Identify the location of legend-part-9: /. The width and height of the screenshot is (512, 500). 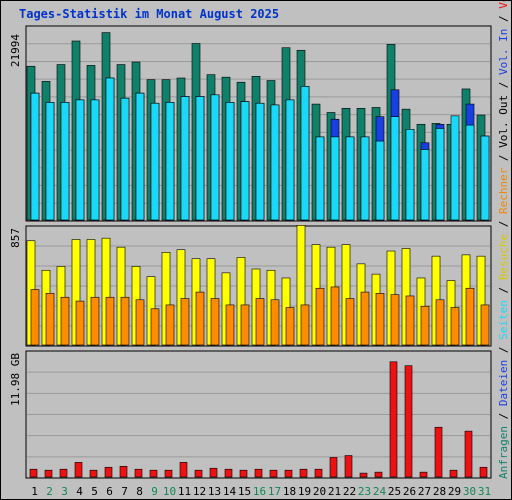
(503, 158).